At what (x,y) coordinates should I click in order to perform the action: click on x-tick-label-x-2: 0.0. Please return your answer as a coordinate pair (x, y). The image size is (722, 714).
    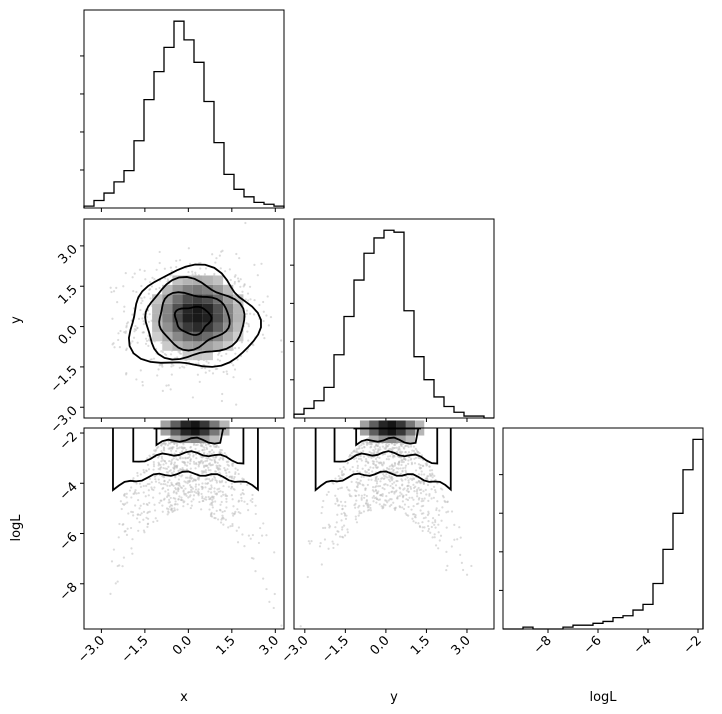
    Looking at the image, I should click on (182, 645).